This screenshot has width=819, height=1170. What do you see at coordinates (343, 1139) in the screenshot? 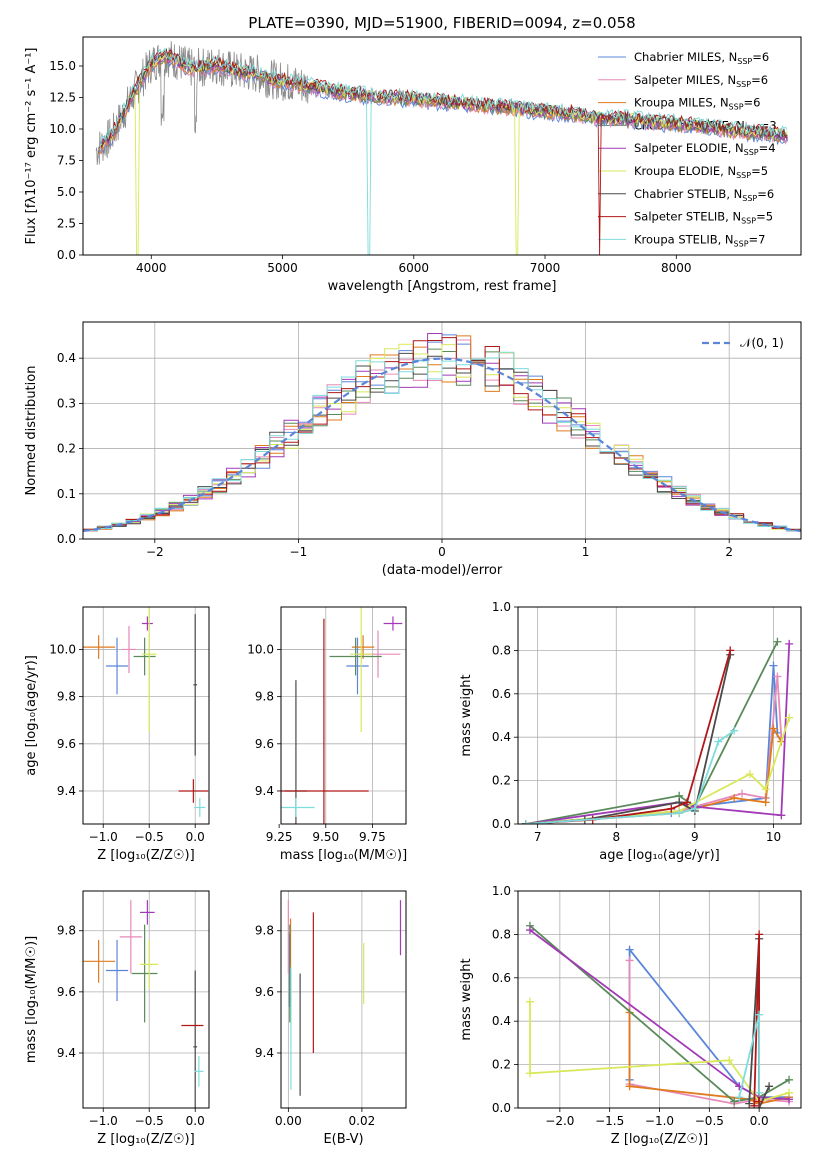
I see `x-axis-label: E(B-V)` at bounding box center [343, 1139].